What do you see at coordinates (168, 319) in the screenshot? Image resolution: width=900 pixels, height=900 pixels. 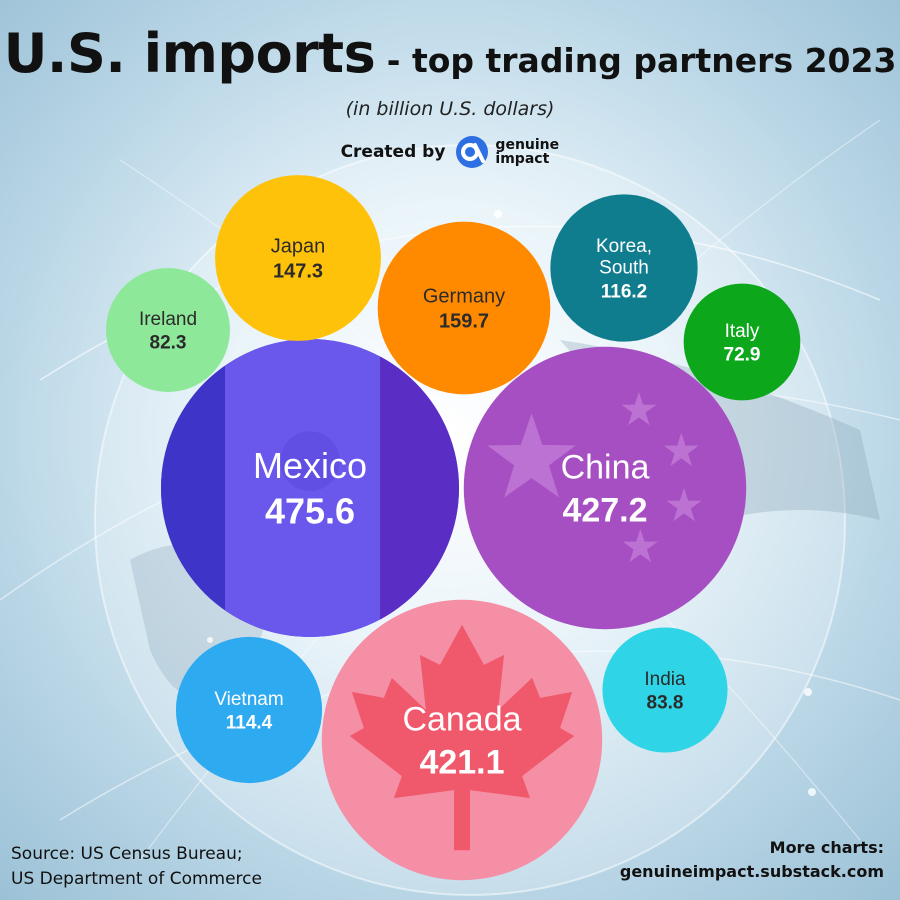 I see `bubble-label-ireland: Ireland` at bounding box center [168, 319].